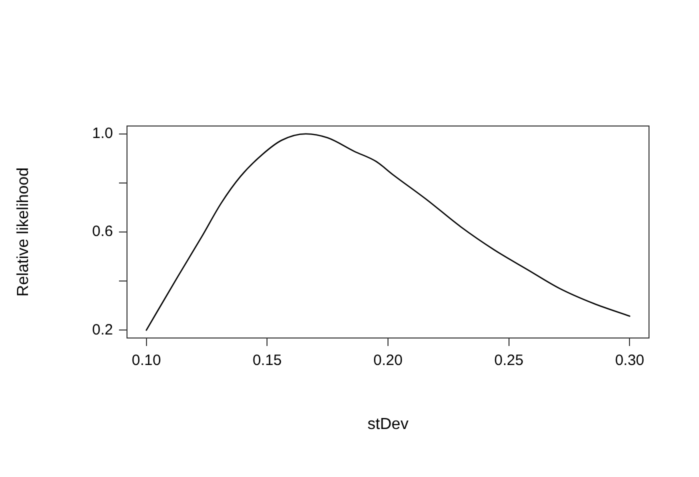 This screenshot has height=477, width=699. What do you see at coordinates (509, 361) in the screenshot?
I see `x-tick-label: 0.25` at bounding box center [509, 361].